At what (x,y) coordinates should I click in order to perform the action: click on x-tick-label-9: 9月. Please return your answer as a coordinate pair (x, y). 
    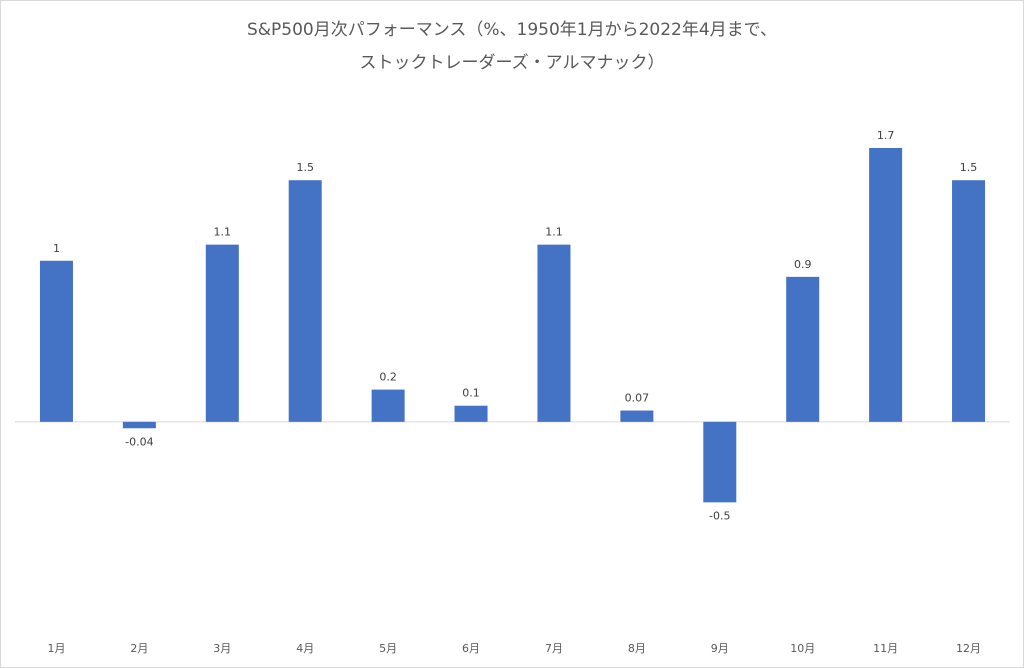
    Looking at the image, I should click on (720, 648).